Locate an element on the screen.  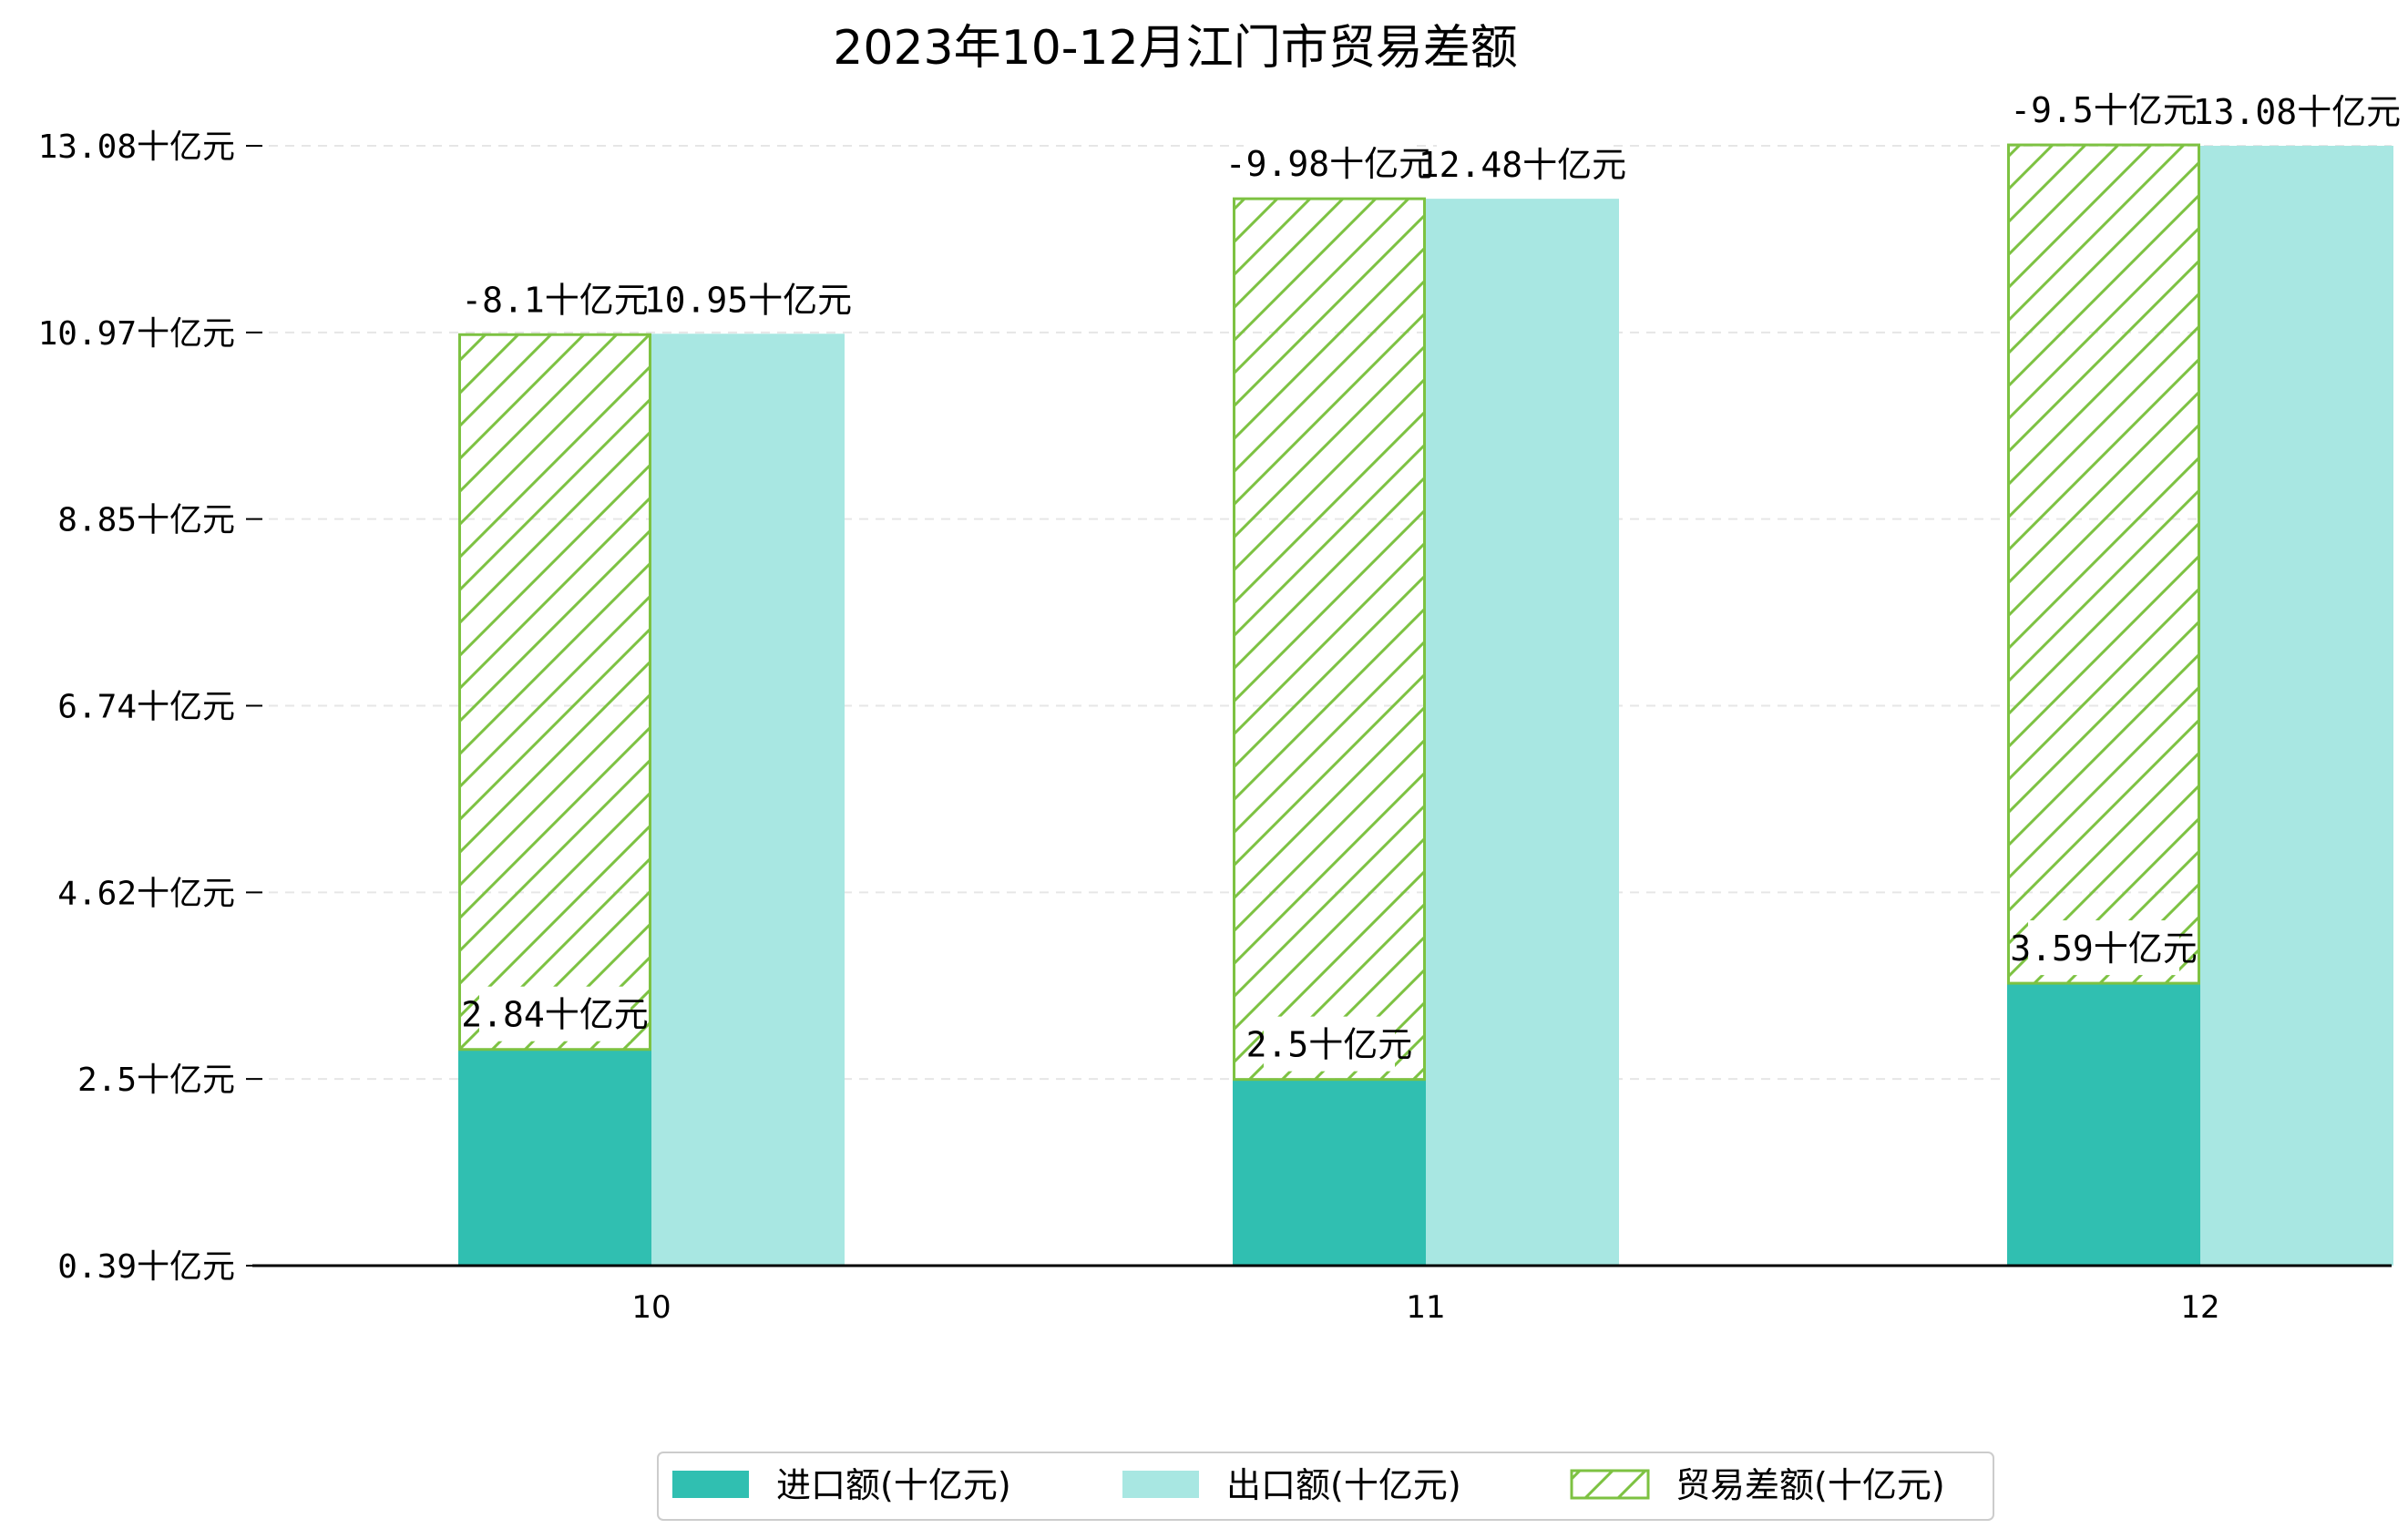
y-tick-label: 8.85十亿元 is located at coordinates (146, 520).